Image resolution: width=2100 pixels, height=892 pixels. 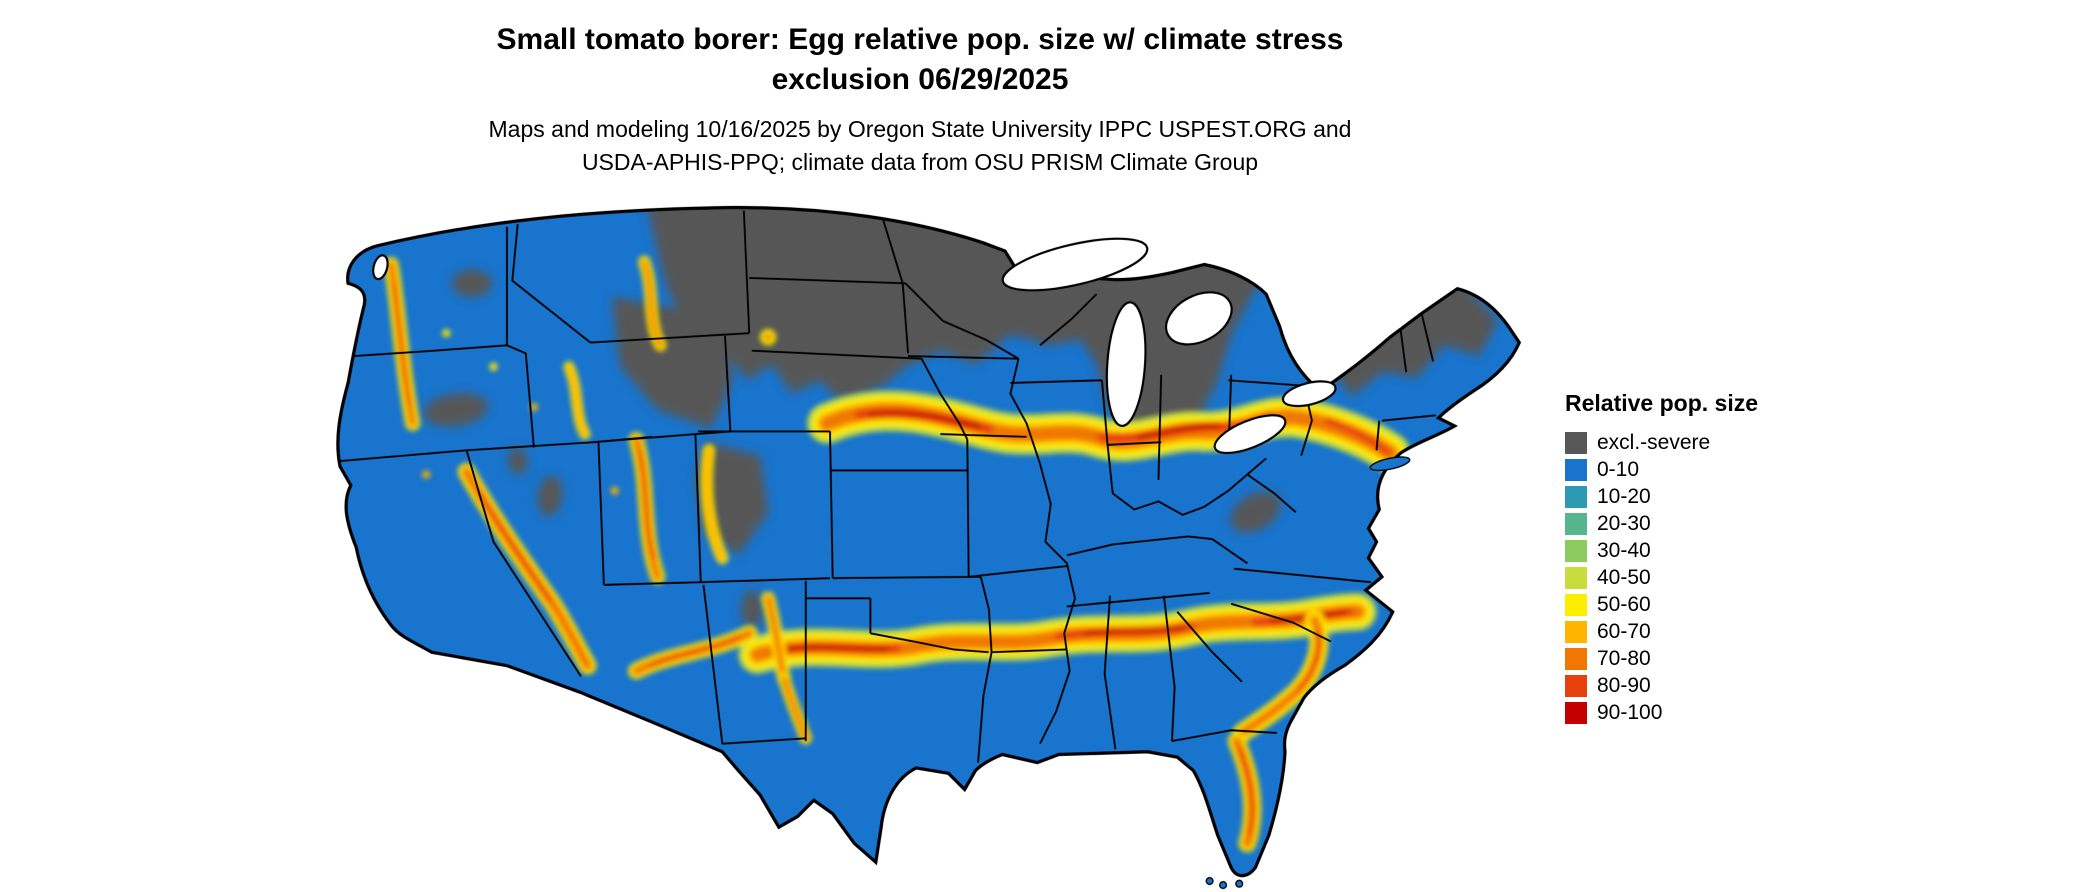 I want to click on excluded-ne-washington, so click(x=472, y=283).